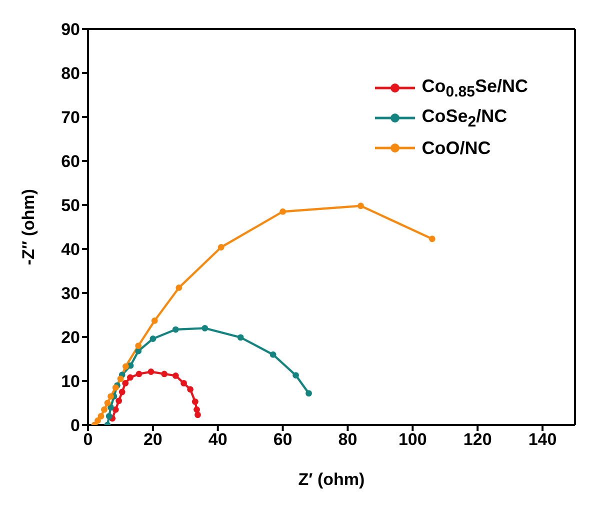 The height and width of the screenshot is (513, 596). What do you see at coordinates (28, 227) in the screenshot?
I see `y-axis-title: -Z″ (ohm)` at bounding box center [28, 227].